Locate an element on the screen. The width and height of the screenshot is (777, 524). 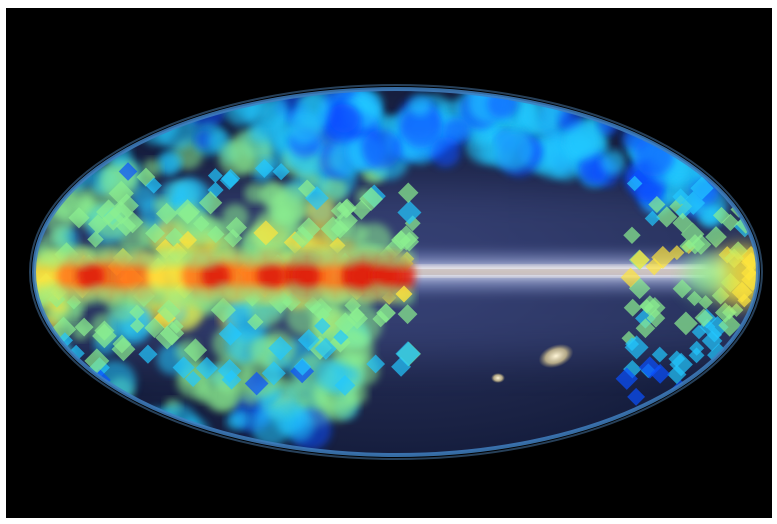
dust-lane is located at coordinates (556, 272).